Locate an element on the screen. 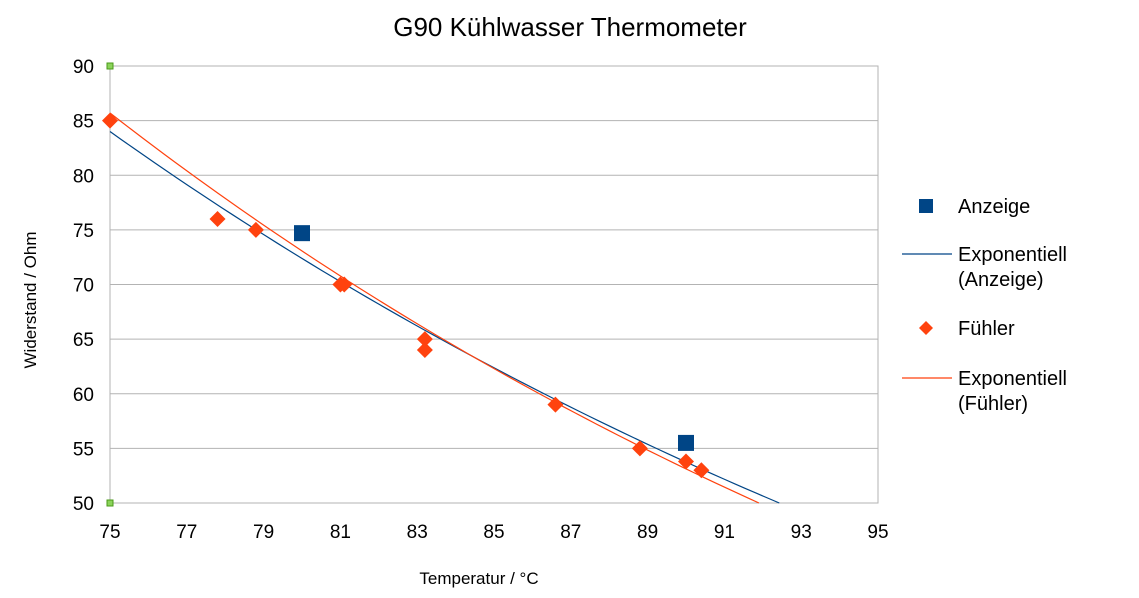  y-tick-label: 90 is located at coordinates (83, 67).